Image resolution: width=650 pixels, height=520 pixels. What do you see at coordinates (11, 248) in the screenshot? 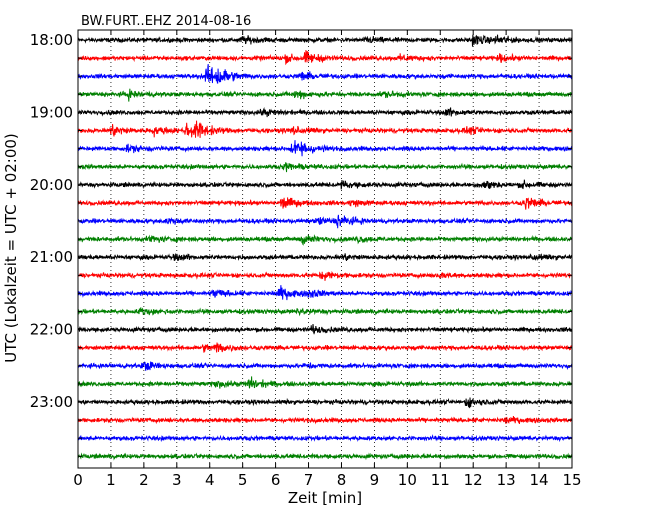
I see `y-axis-label: UTC (Lokalzeit = UTC + 02:00)` at bounding box center [11, 248].